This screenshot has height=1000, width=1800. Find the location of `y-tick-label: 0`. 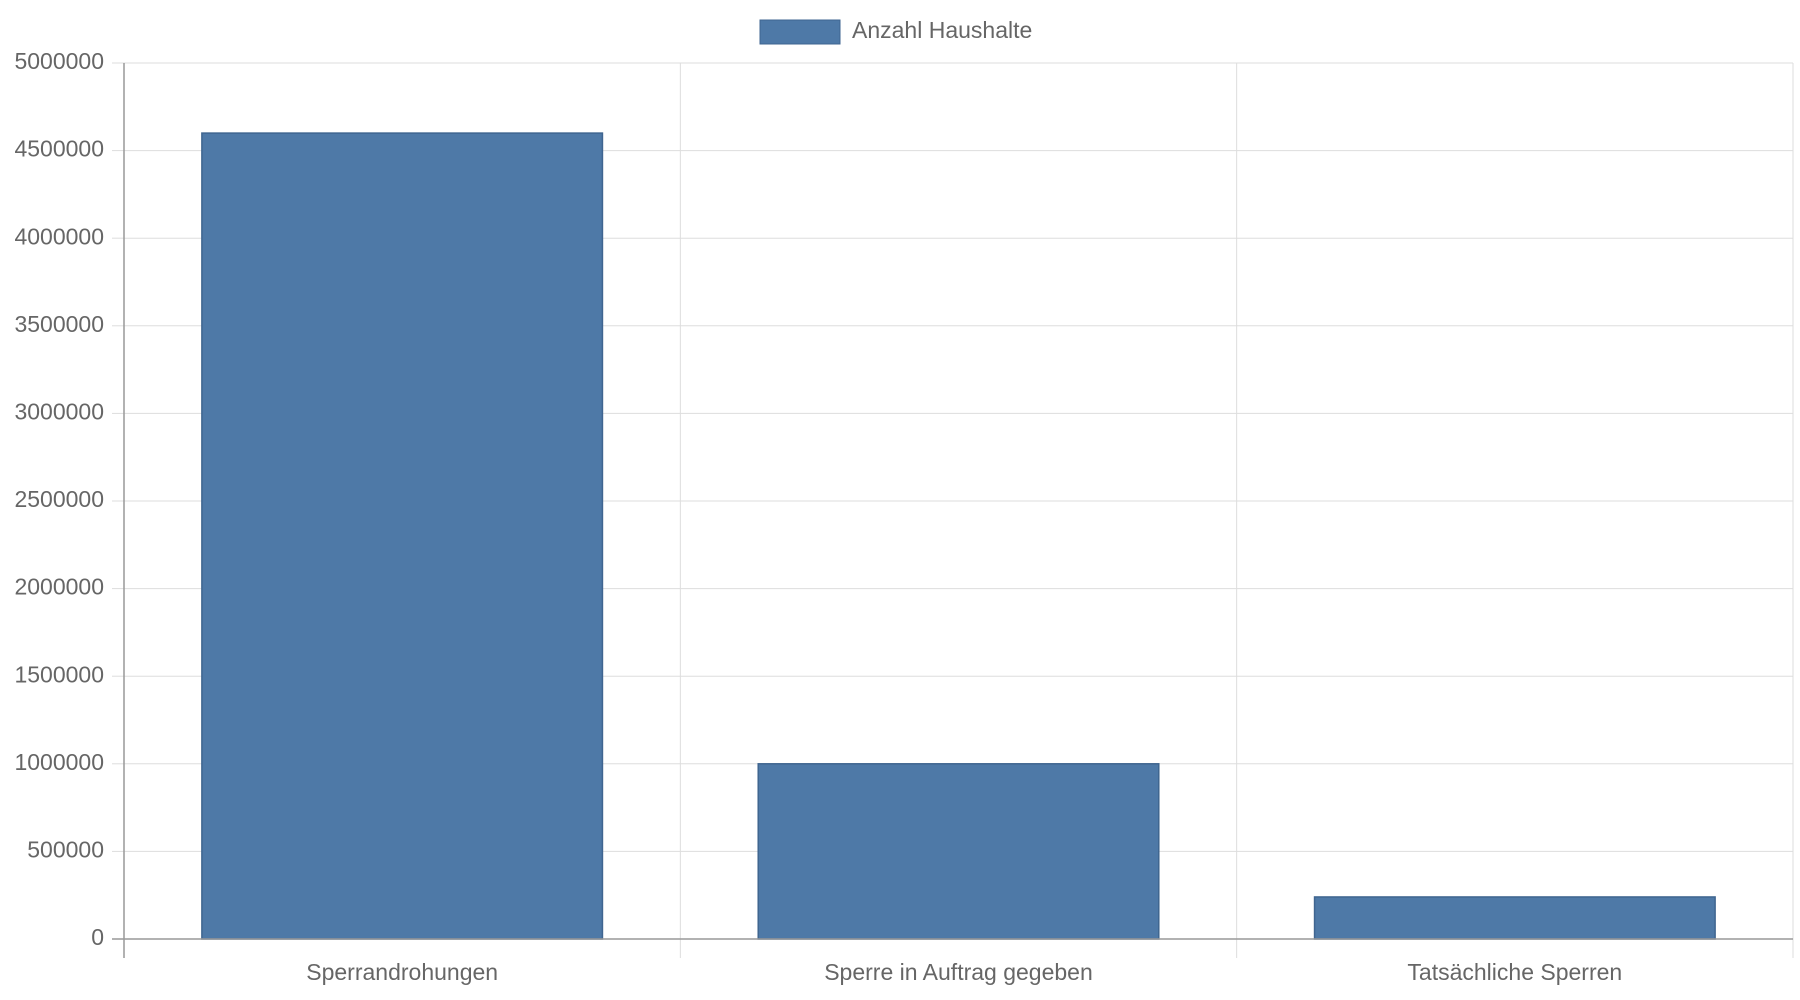

y-tick-label: 0 is located at coordinates (97, 937).